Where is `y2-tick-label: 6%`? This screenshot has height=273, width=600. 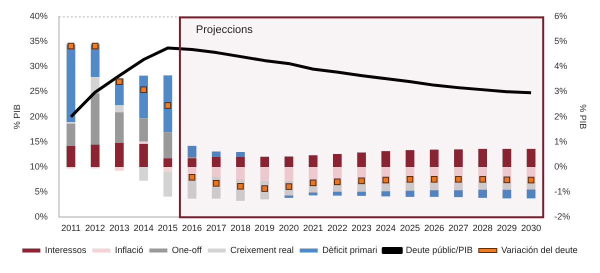
y2-tick-label: 6% is located at coordinates (561, 15).